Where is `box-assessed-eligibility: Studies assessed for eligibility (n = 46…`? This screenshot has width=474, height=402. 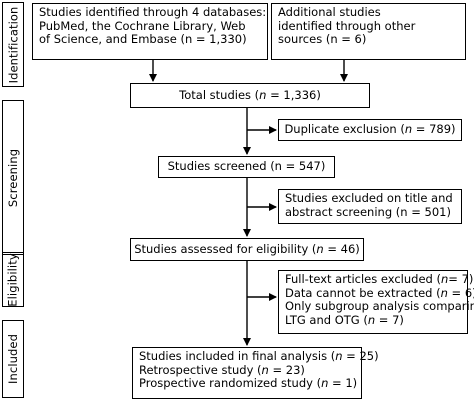
box-assessed-eligibility: Studies assessed for eligibility (n = 46… is located at coordinates (247, 249).